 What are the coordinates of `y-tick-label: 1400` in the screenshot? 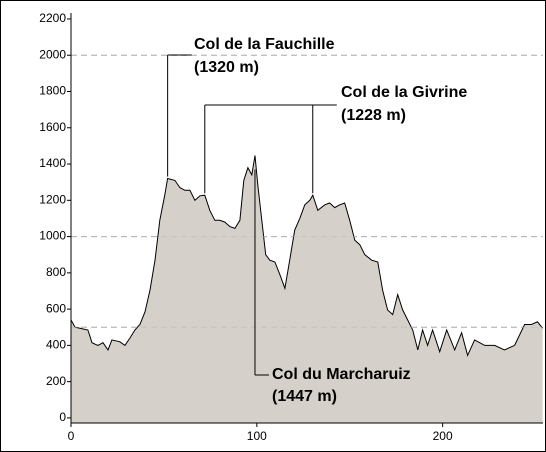 It's located at (52, 163).